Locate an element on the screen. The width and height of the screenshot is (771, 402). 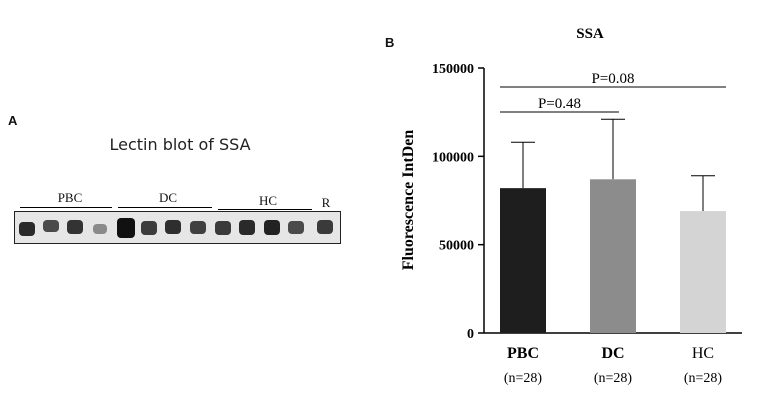
blot-group-line-hc is located at coordinates (265, 209).